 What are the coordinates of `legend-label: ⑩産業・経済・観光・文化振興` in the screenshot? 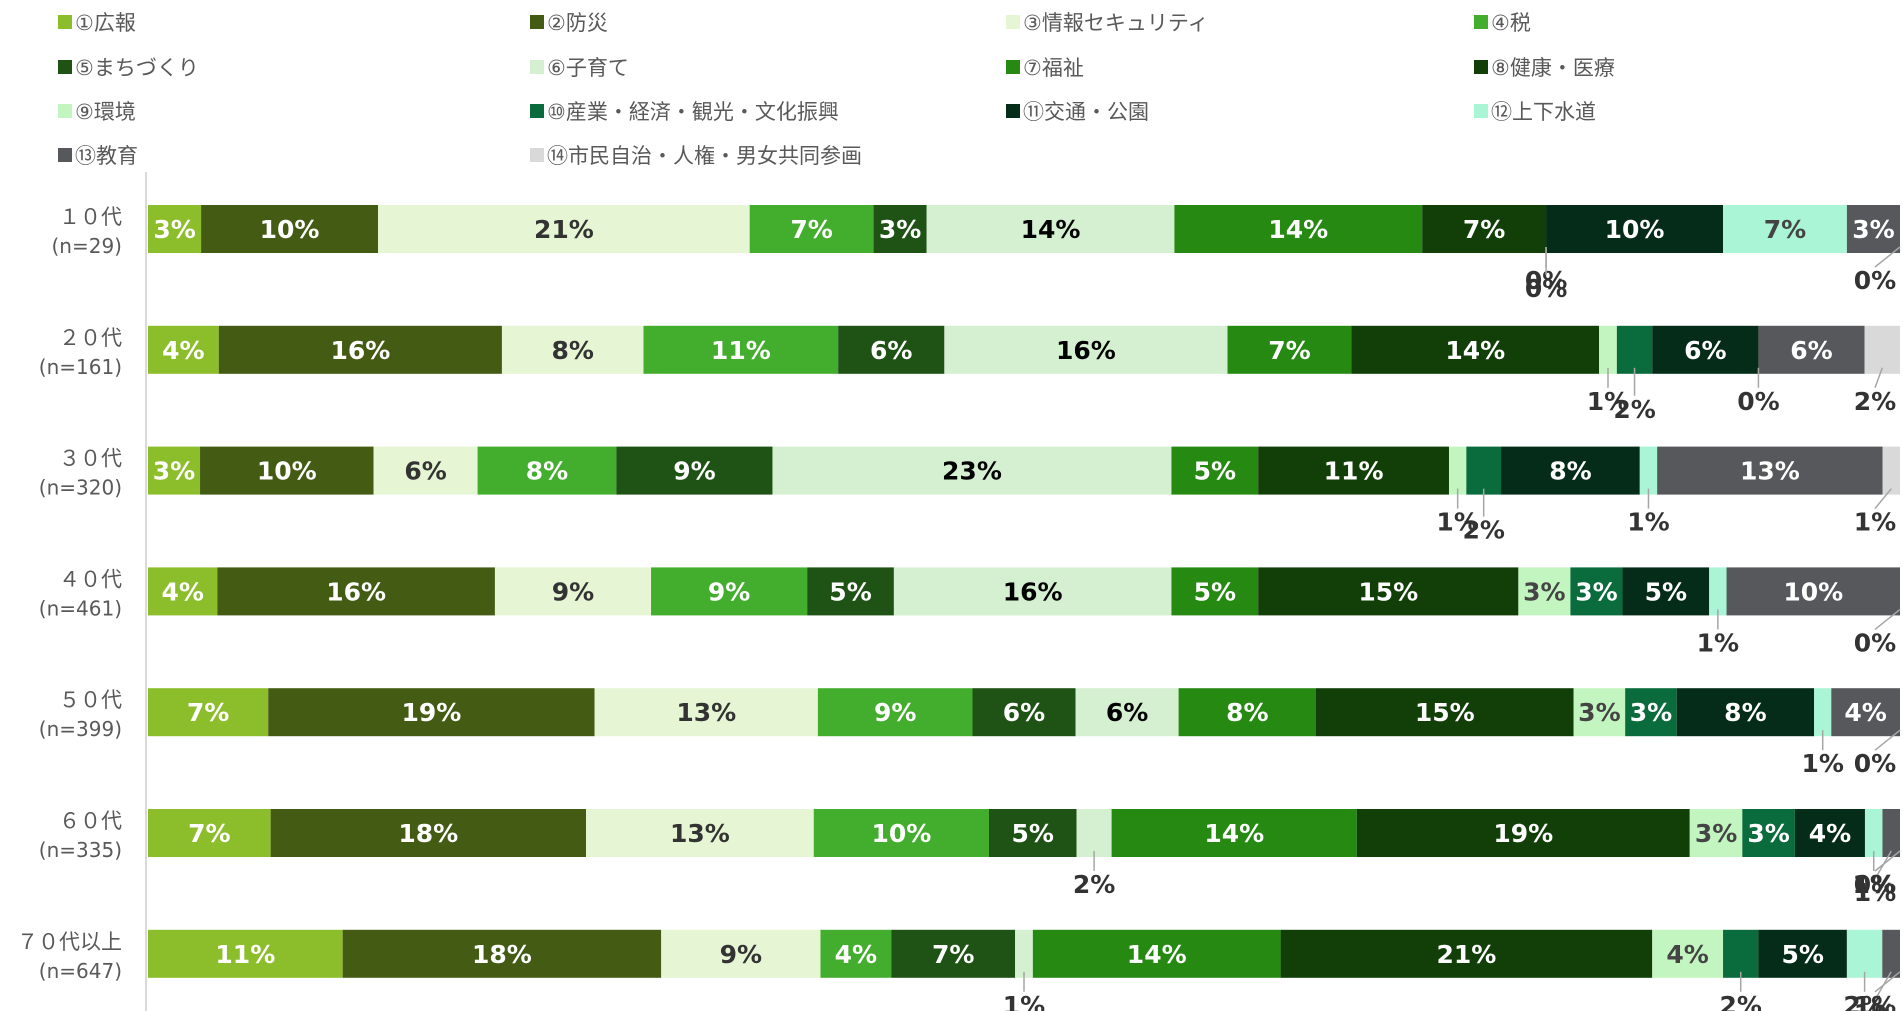 It's located at (693, 112).